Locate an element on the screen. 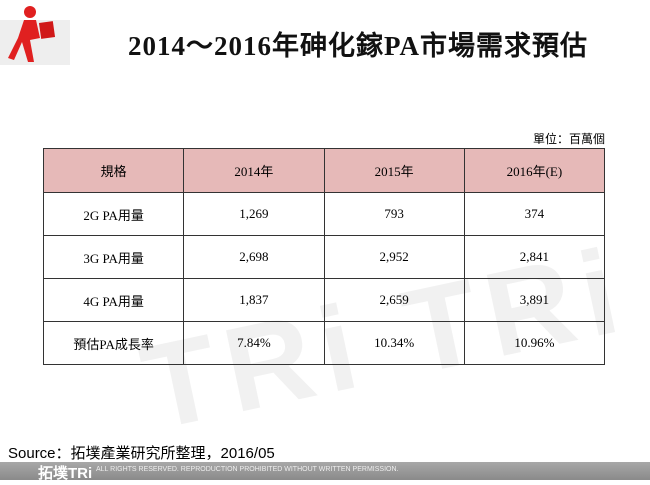 The height and width of the screenshot is (485, 650). table-cell: 4G PA用量 is located at coordinates (113, 300).